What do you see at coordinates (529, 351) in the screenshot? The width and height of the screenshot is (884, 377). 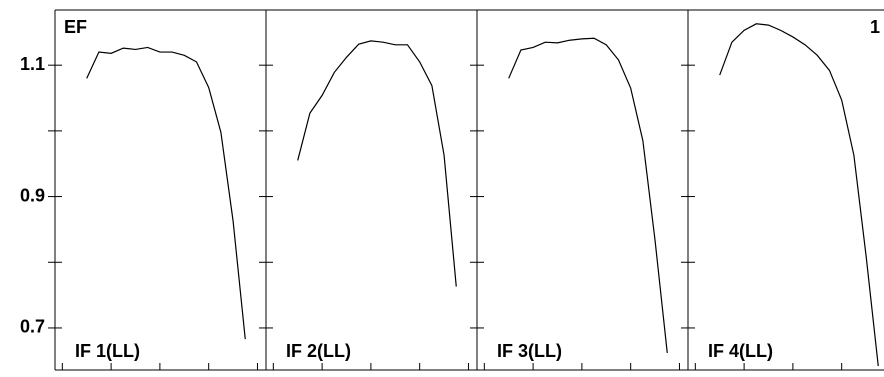 I see `panel-label: IF 3(LL)` at bounding box center [529, 351].